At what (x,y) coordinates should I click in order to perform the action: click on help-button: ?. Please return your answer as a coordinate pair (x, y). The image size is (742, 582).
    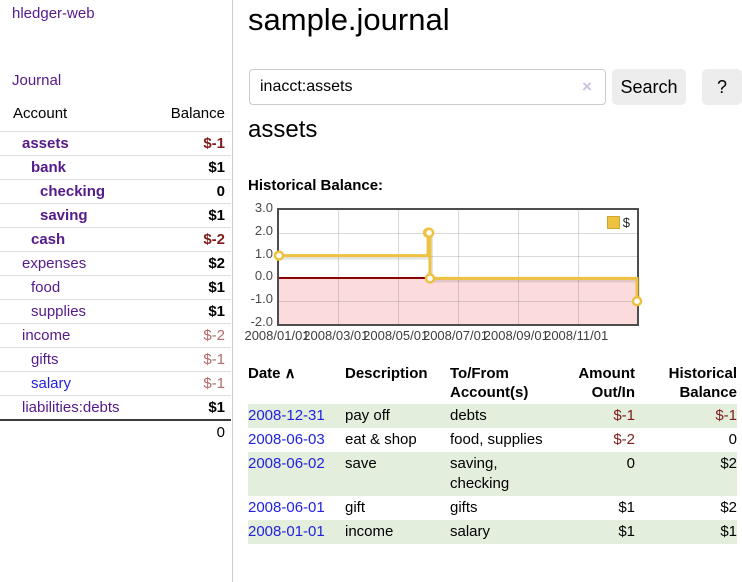
    Looking at the image, I should click on (722, 87).